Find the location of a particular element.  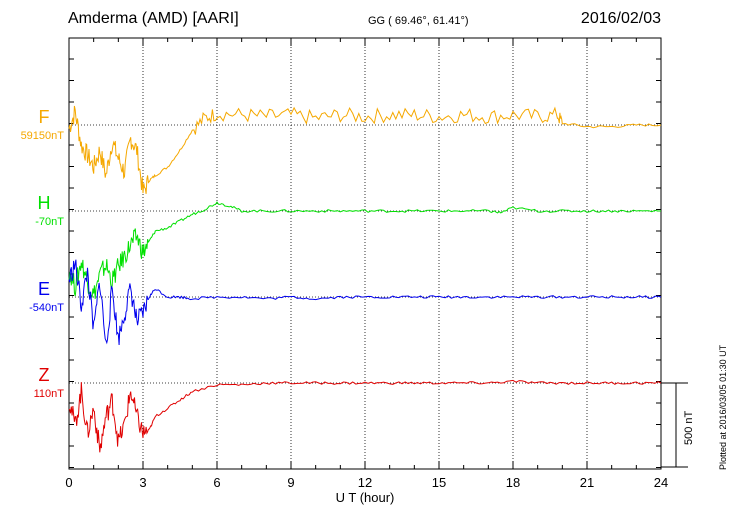

plotted-note: Plotted at 2016/03/05 01:30 UT is located at coordinates (723, 407).